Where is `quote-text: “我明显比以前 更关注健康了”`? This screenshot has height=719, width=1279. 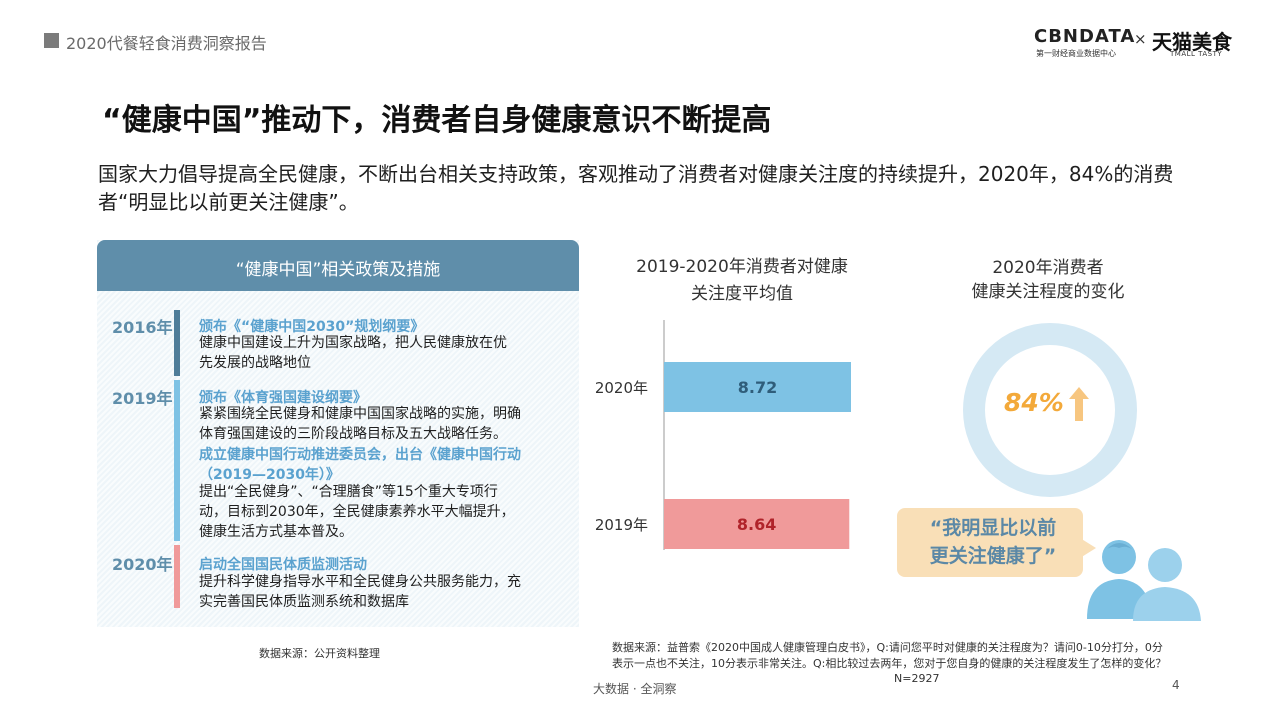 quote-text: “我明显比以前 更关注健康了” is located at coordinates (993, 542).